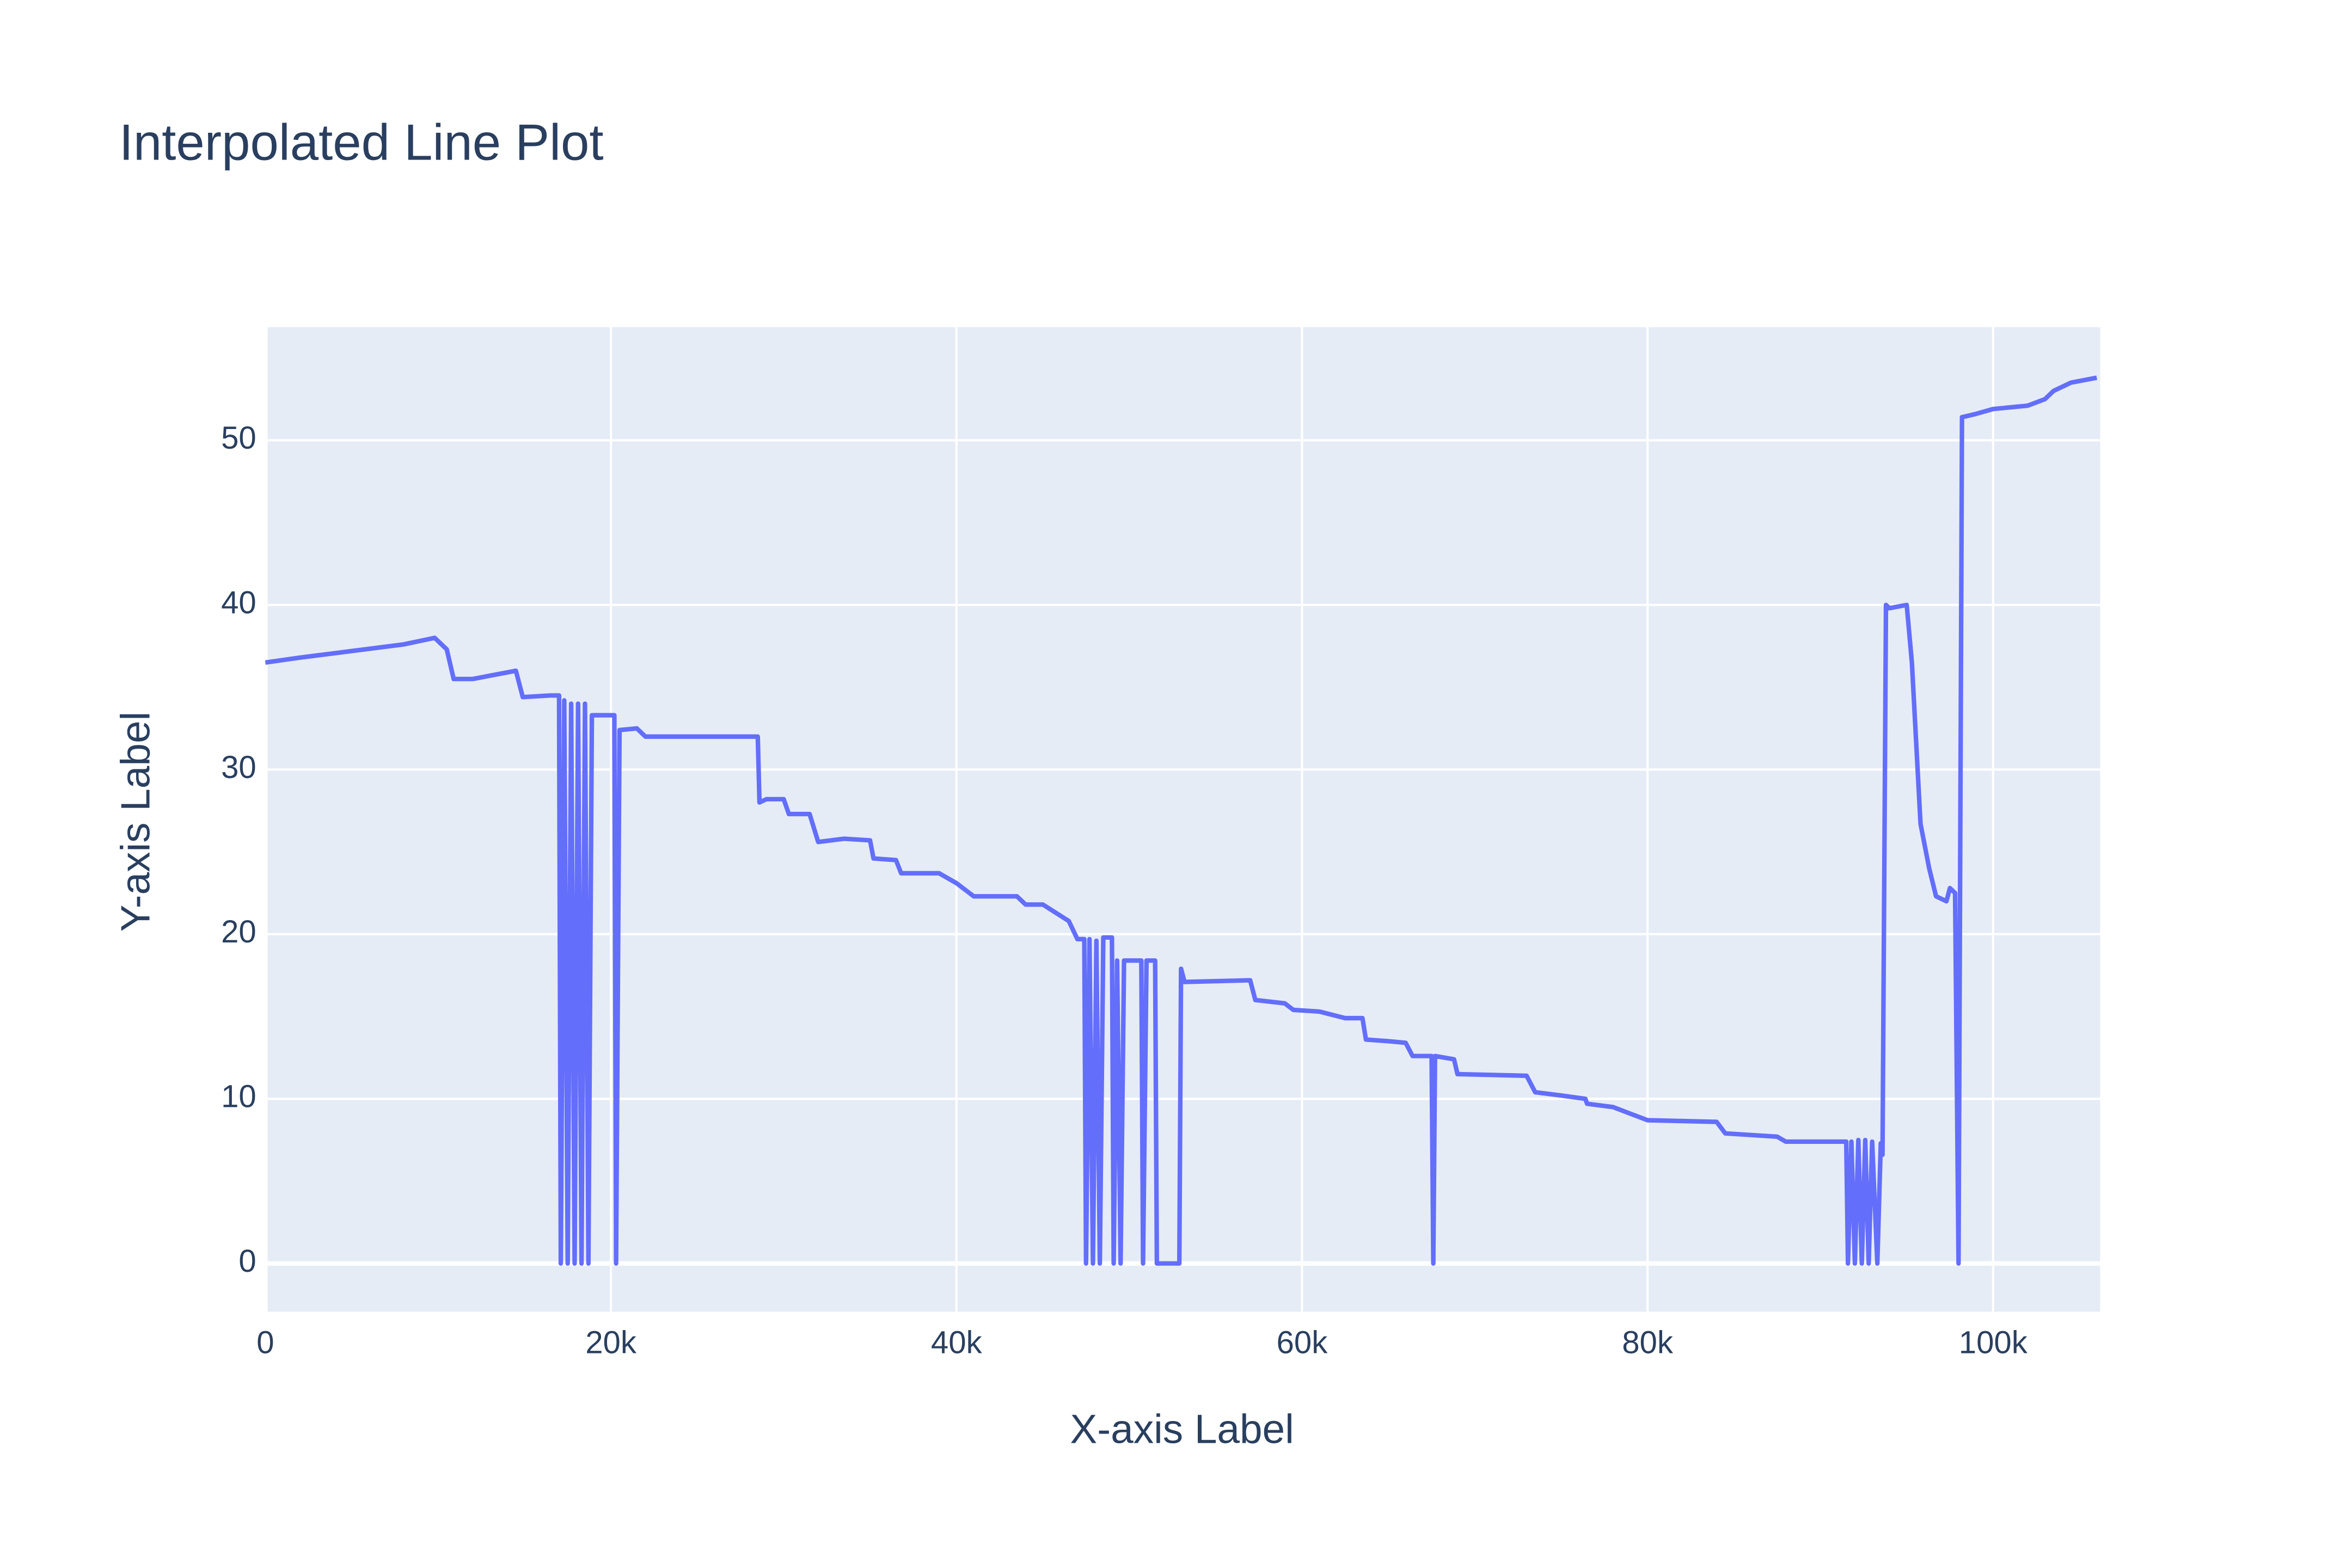  I want to click on chart-title: Interpolated Line Plot, so click(361, 141).